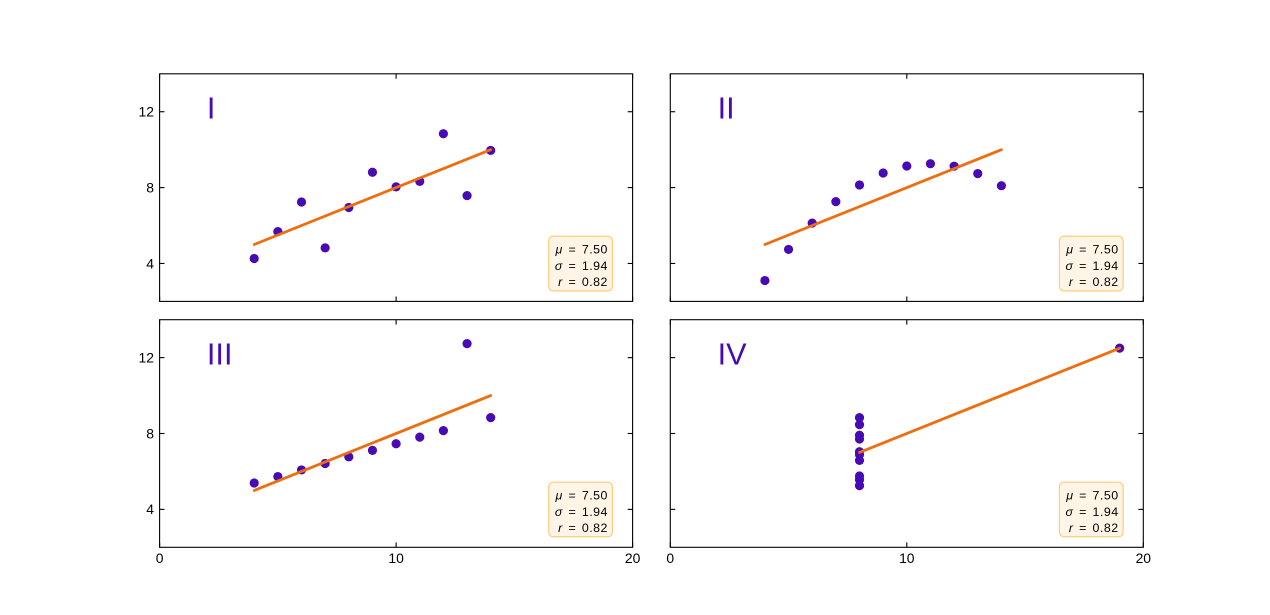 The width and height of the screenshot is (1270, 615). What do you see at coordinates (726, 108) in the screenshot?
I see `svg-text: II` at bounding box center [726, 108].